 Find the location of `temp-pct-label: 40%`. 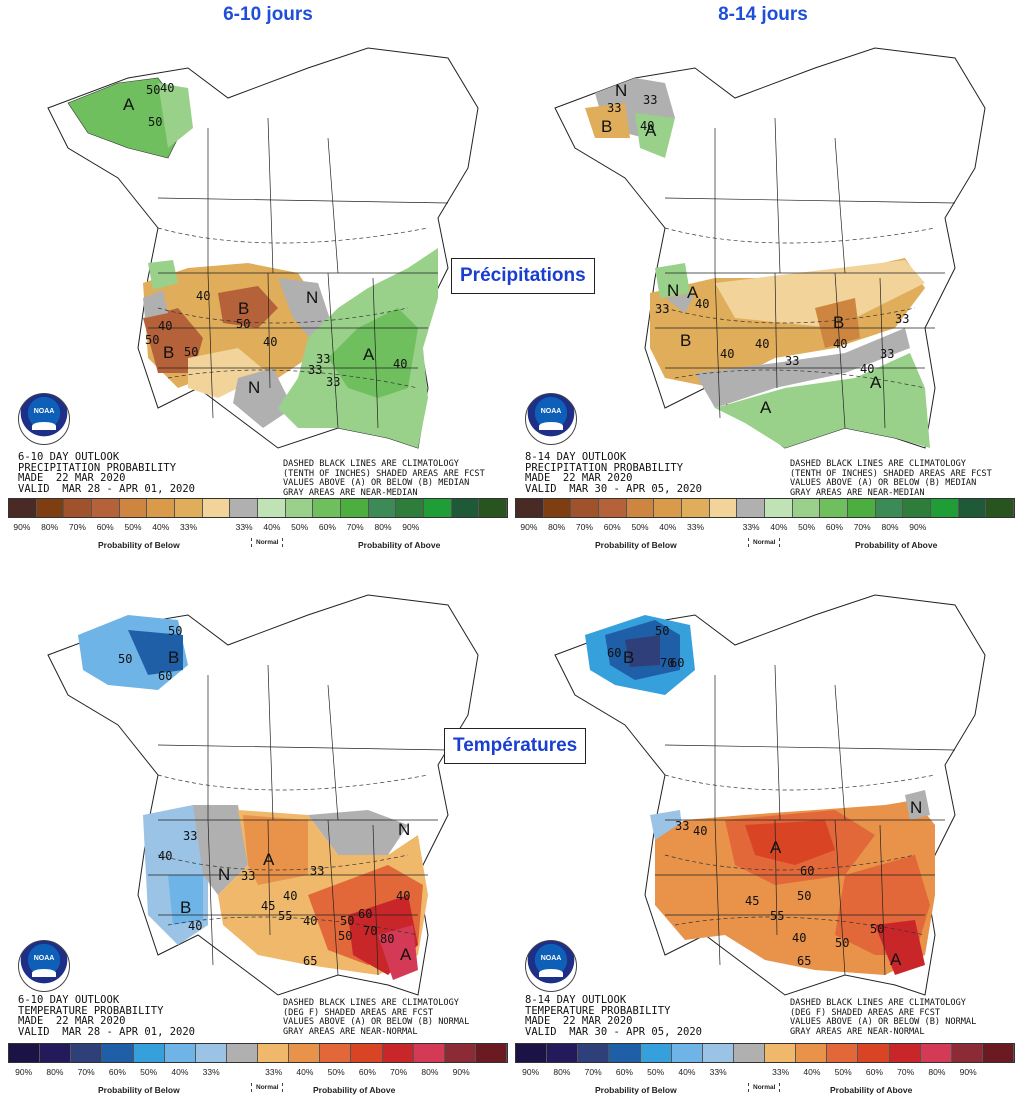

temp-pct-label: 40% is located at coordinates (305, 1072).